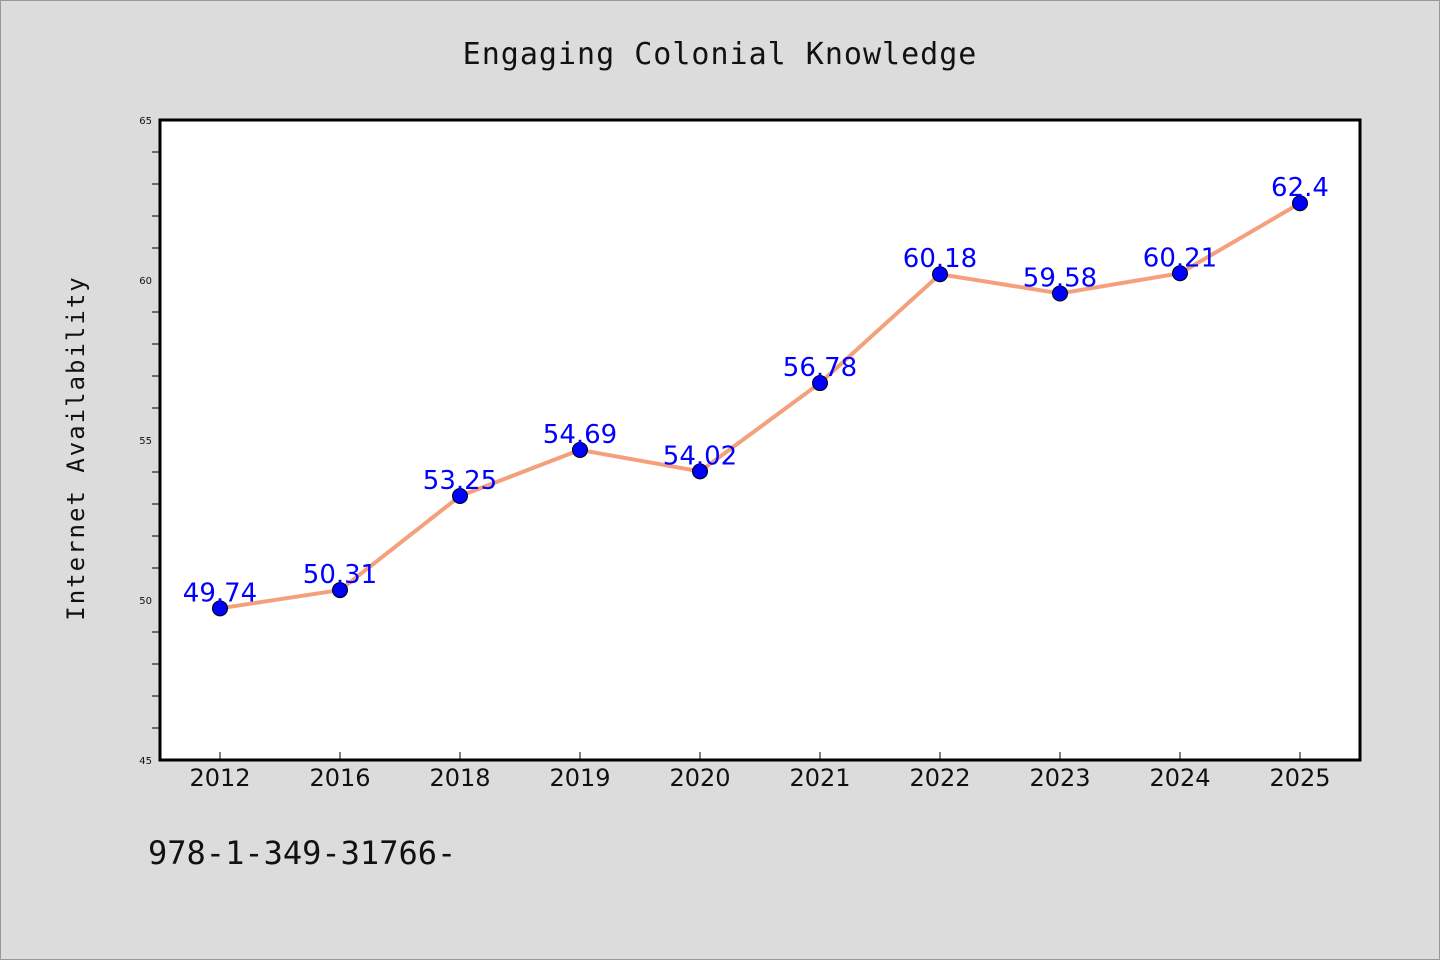 The image size is (1440, 960). I want to click on data-label: 50.31, so click(340, 575).